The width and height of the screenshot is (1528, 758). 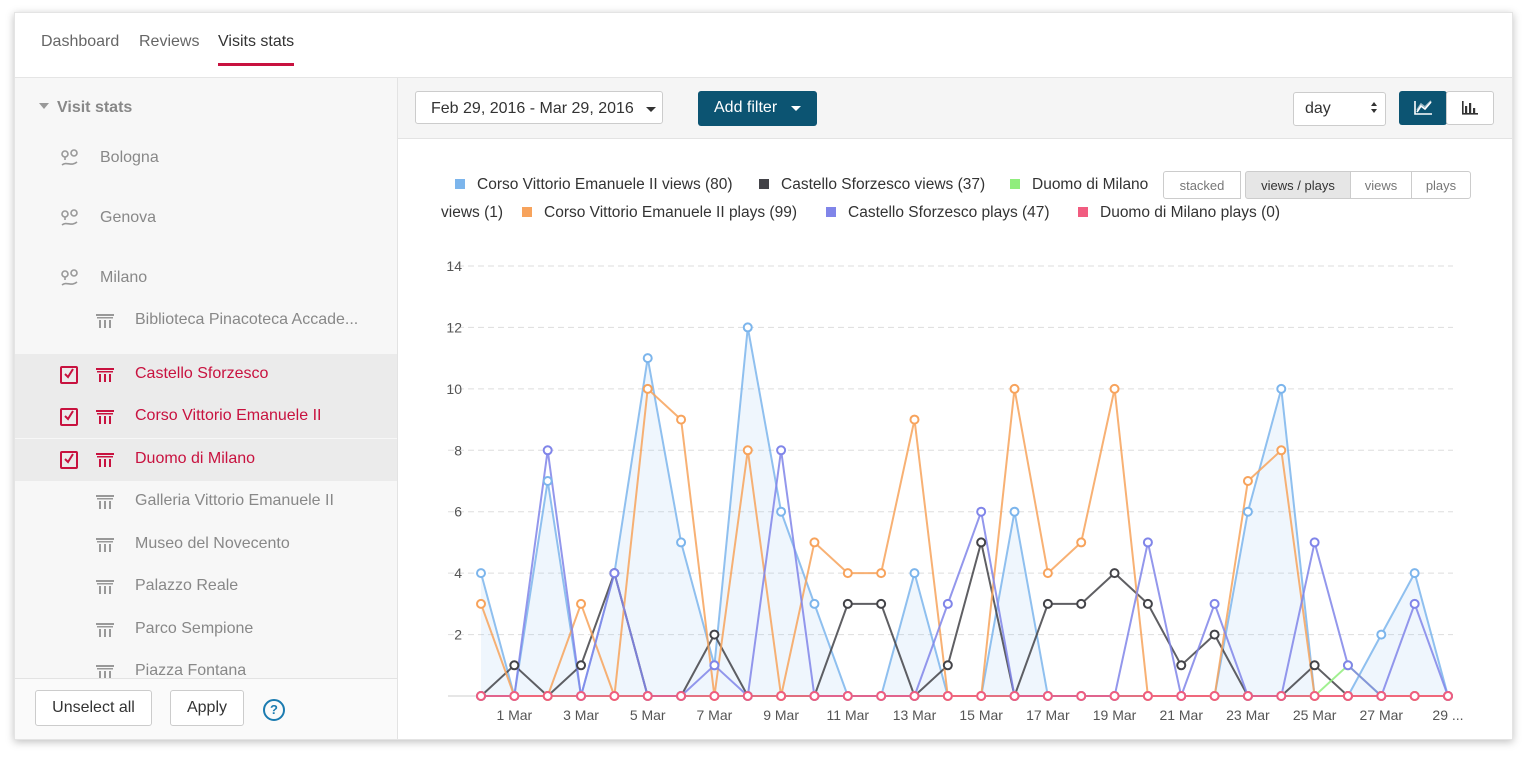 What do you see at coordinates (651, 109) in the screenshot?
I see `caret-down-icon` at bounding box center [651, 109].